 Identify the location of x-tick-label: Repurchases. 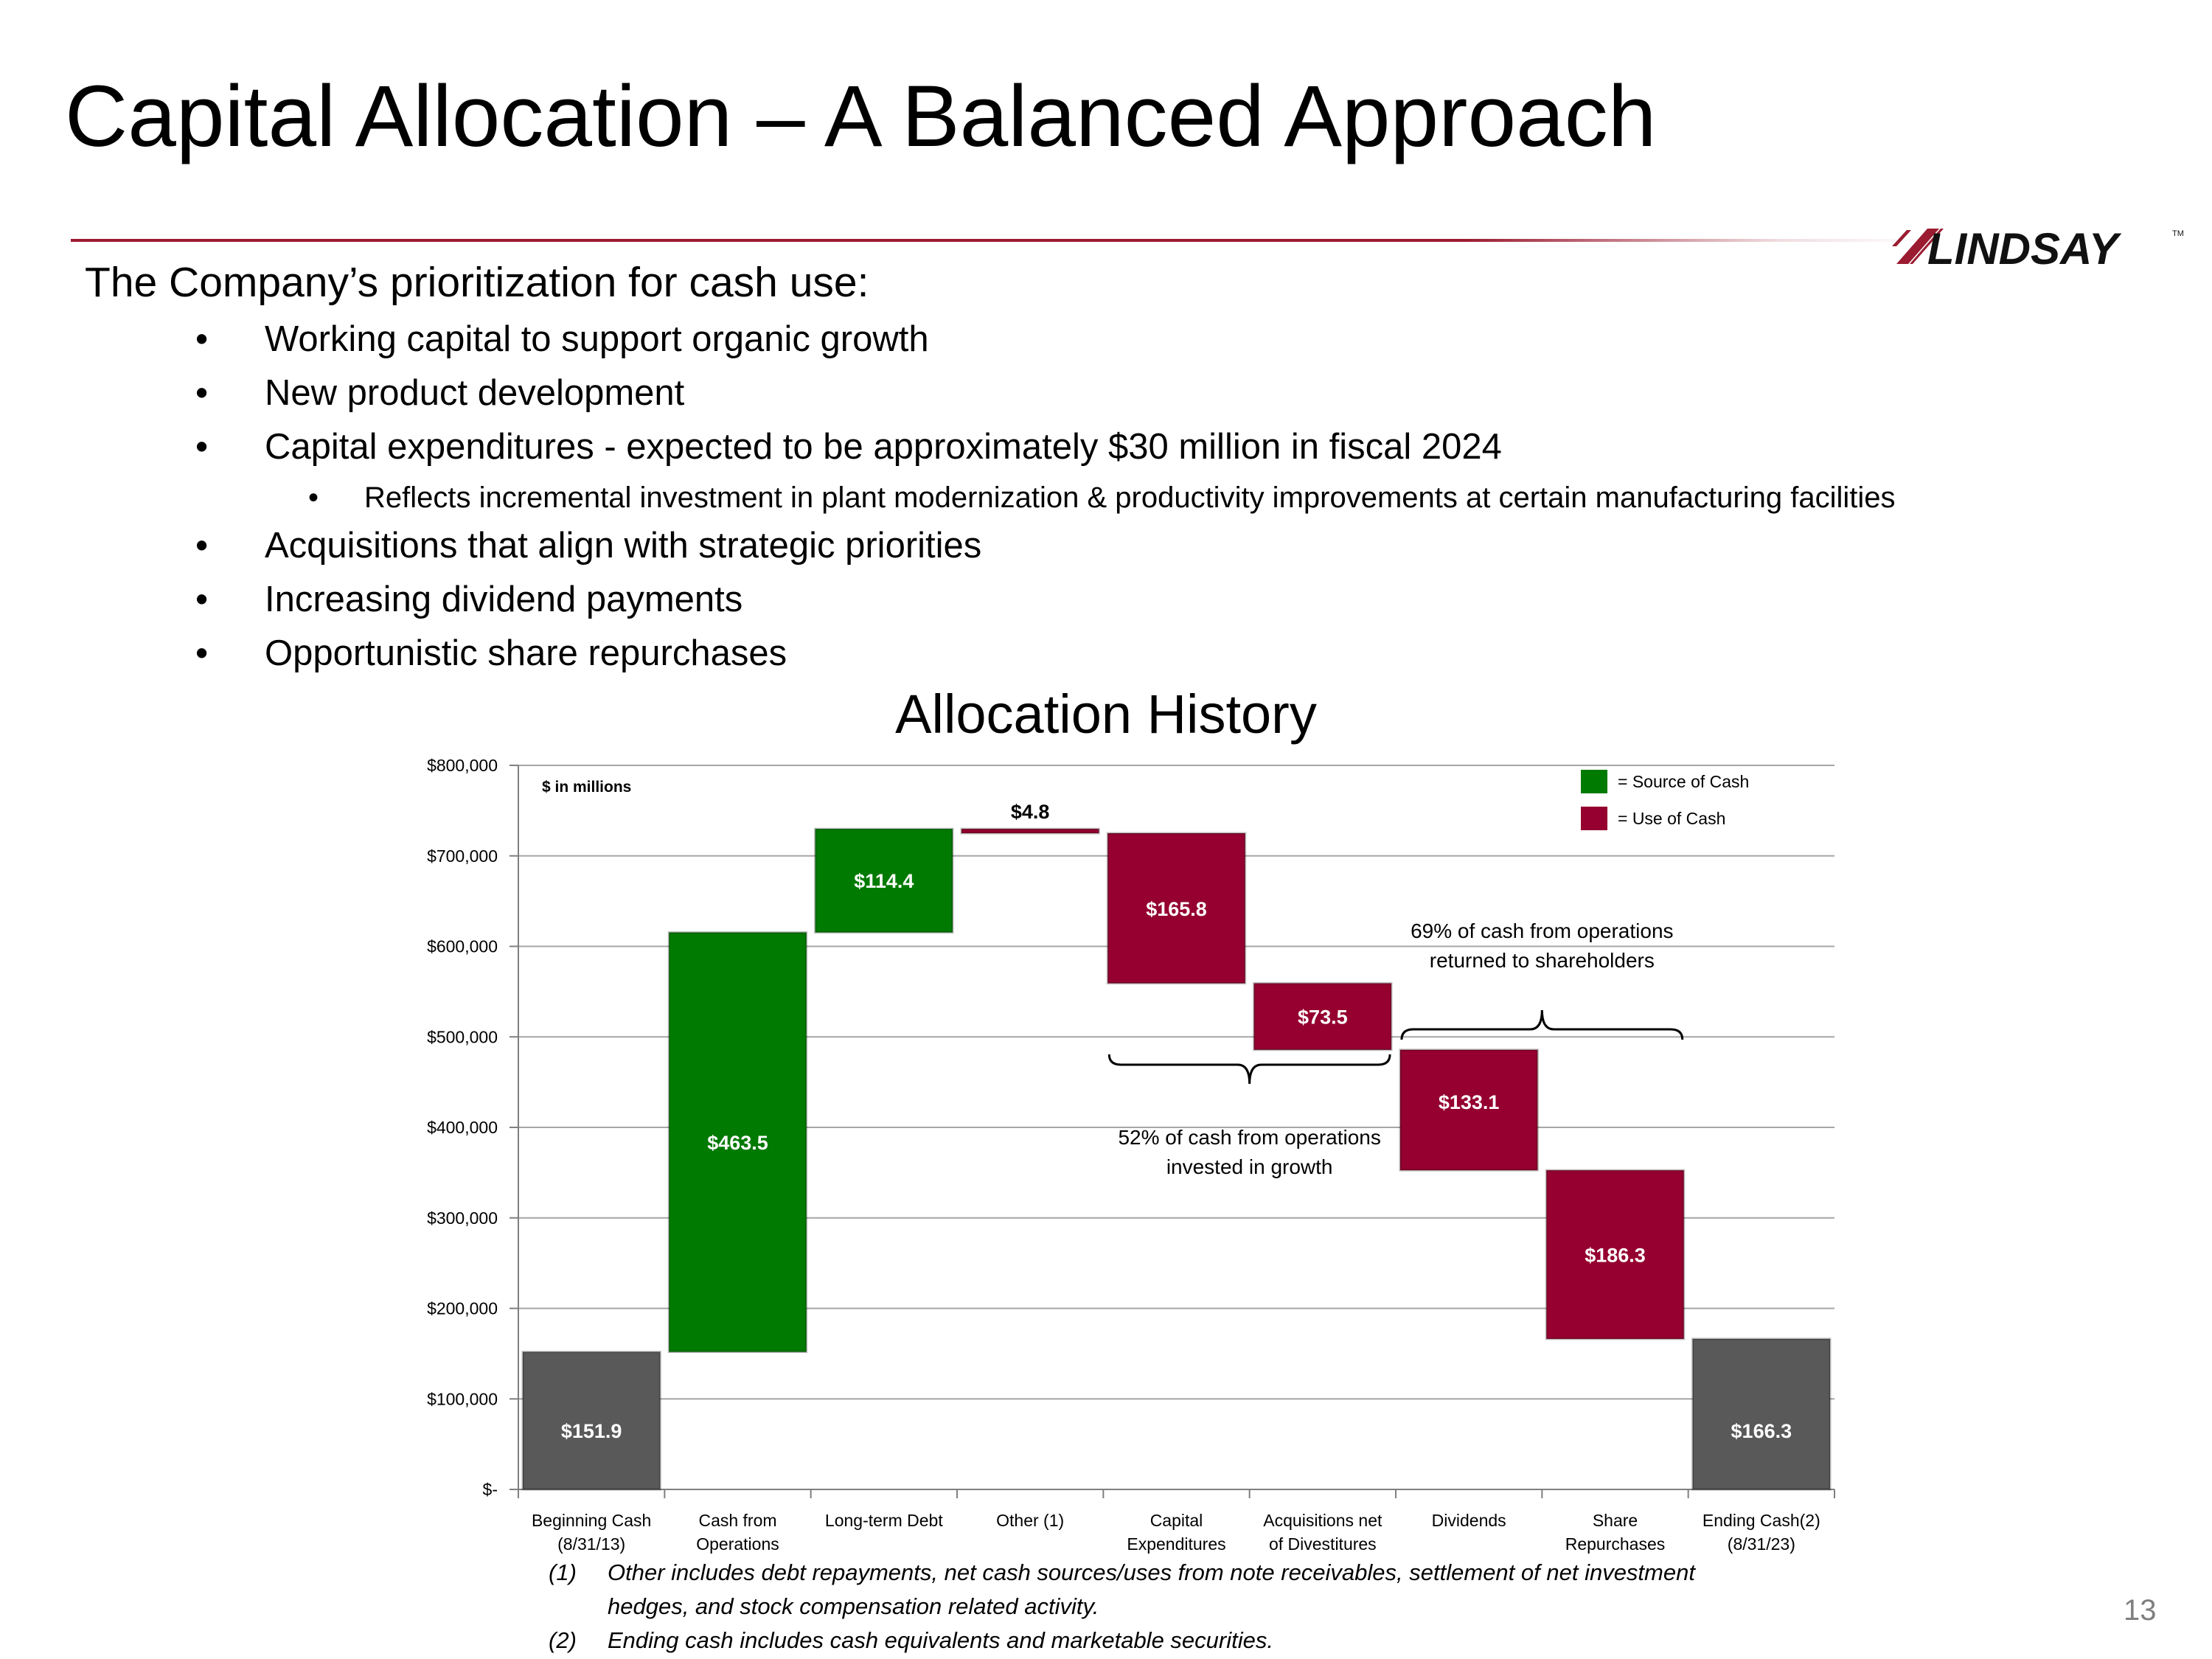
(1615, 1544).